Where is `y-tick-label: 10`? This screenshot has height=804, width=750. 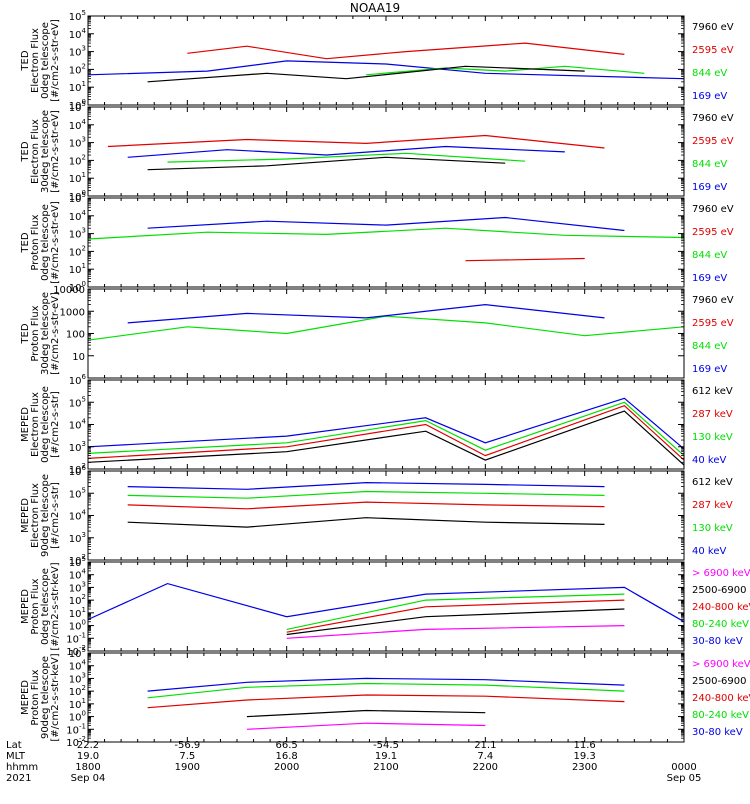
y-tick-label: 10 is located at coordinates (78, 357).